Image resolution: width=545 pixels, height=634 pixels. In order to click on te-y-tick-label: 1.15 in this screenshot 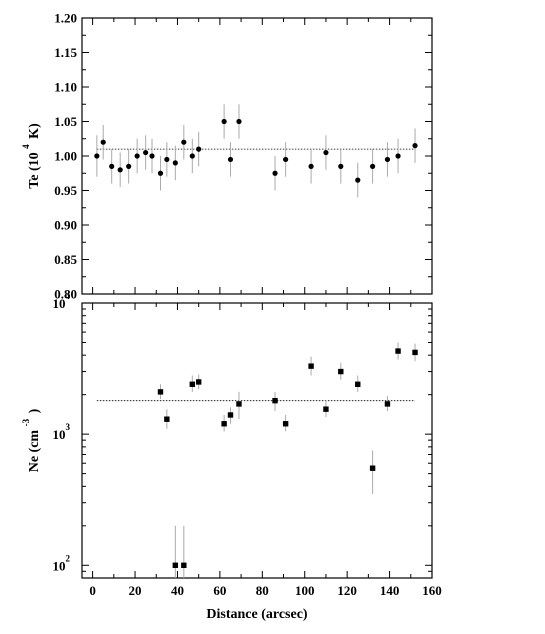, I will do `click(65, 52)`.